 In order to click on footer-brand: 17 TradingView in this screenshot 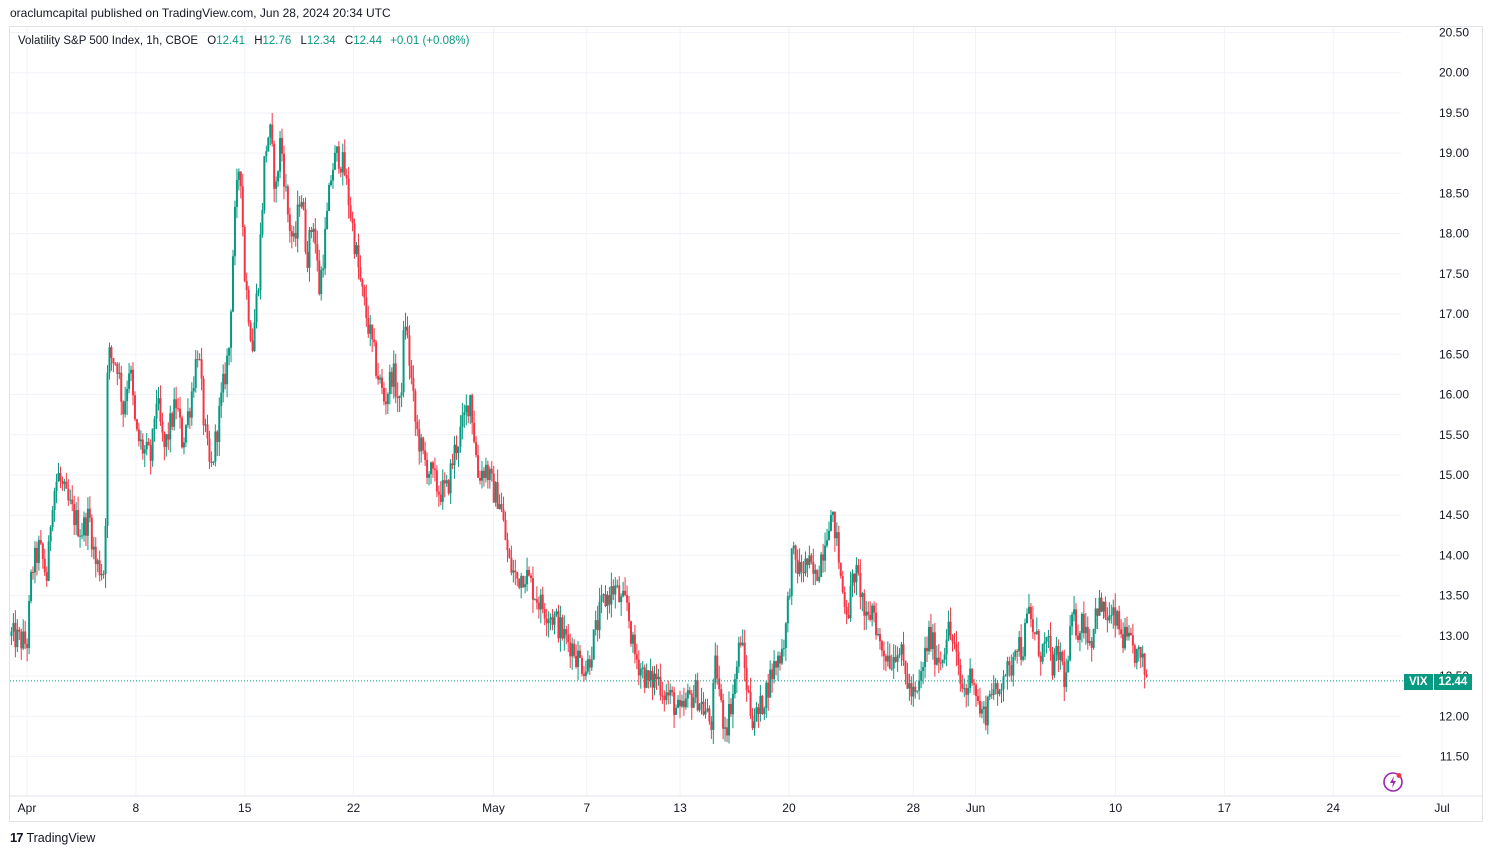, I will do `click(52, 837)`.